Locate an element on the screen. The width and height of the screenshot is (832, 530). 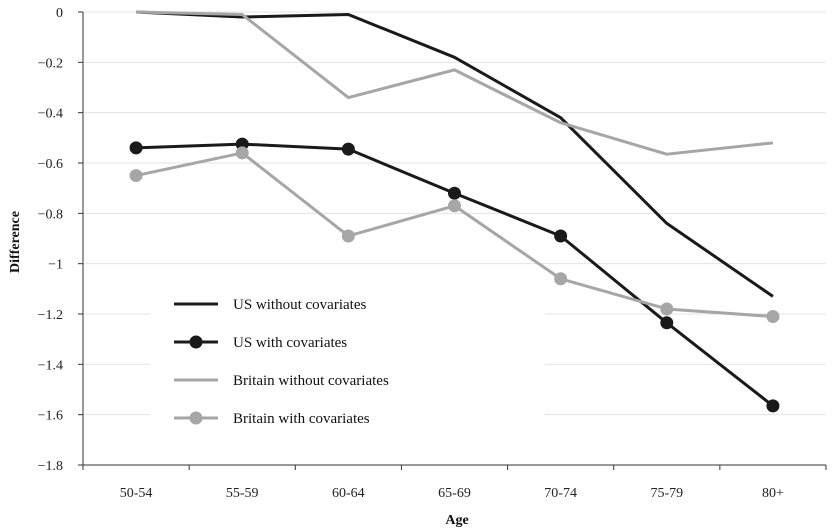
x-tick-label: 50-54 is located at coordinates (136, 493).